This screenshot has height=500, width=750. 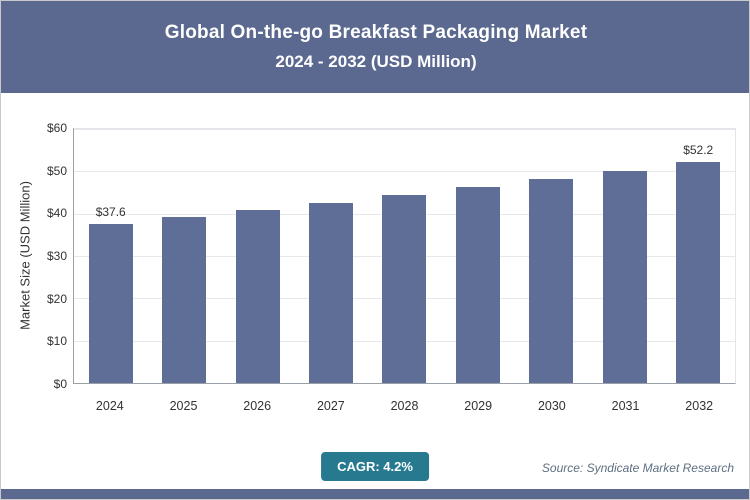 What do you see at coordinates (56, 128) in the screenshot?
I see `y-axis-tick-label: $60` at bounding box center [56, 128].